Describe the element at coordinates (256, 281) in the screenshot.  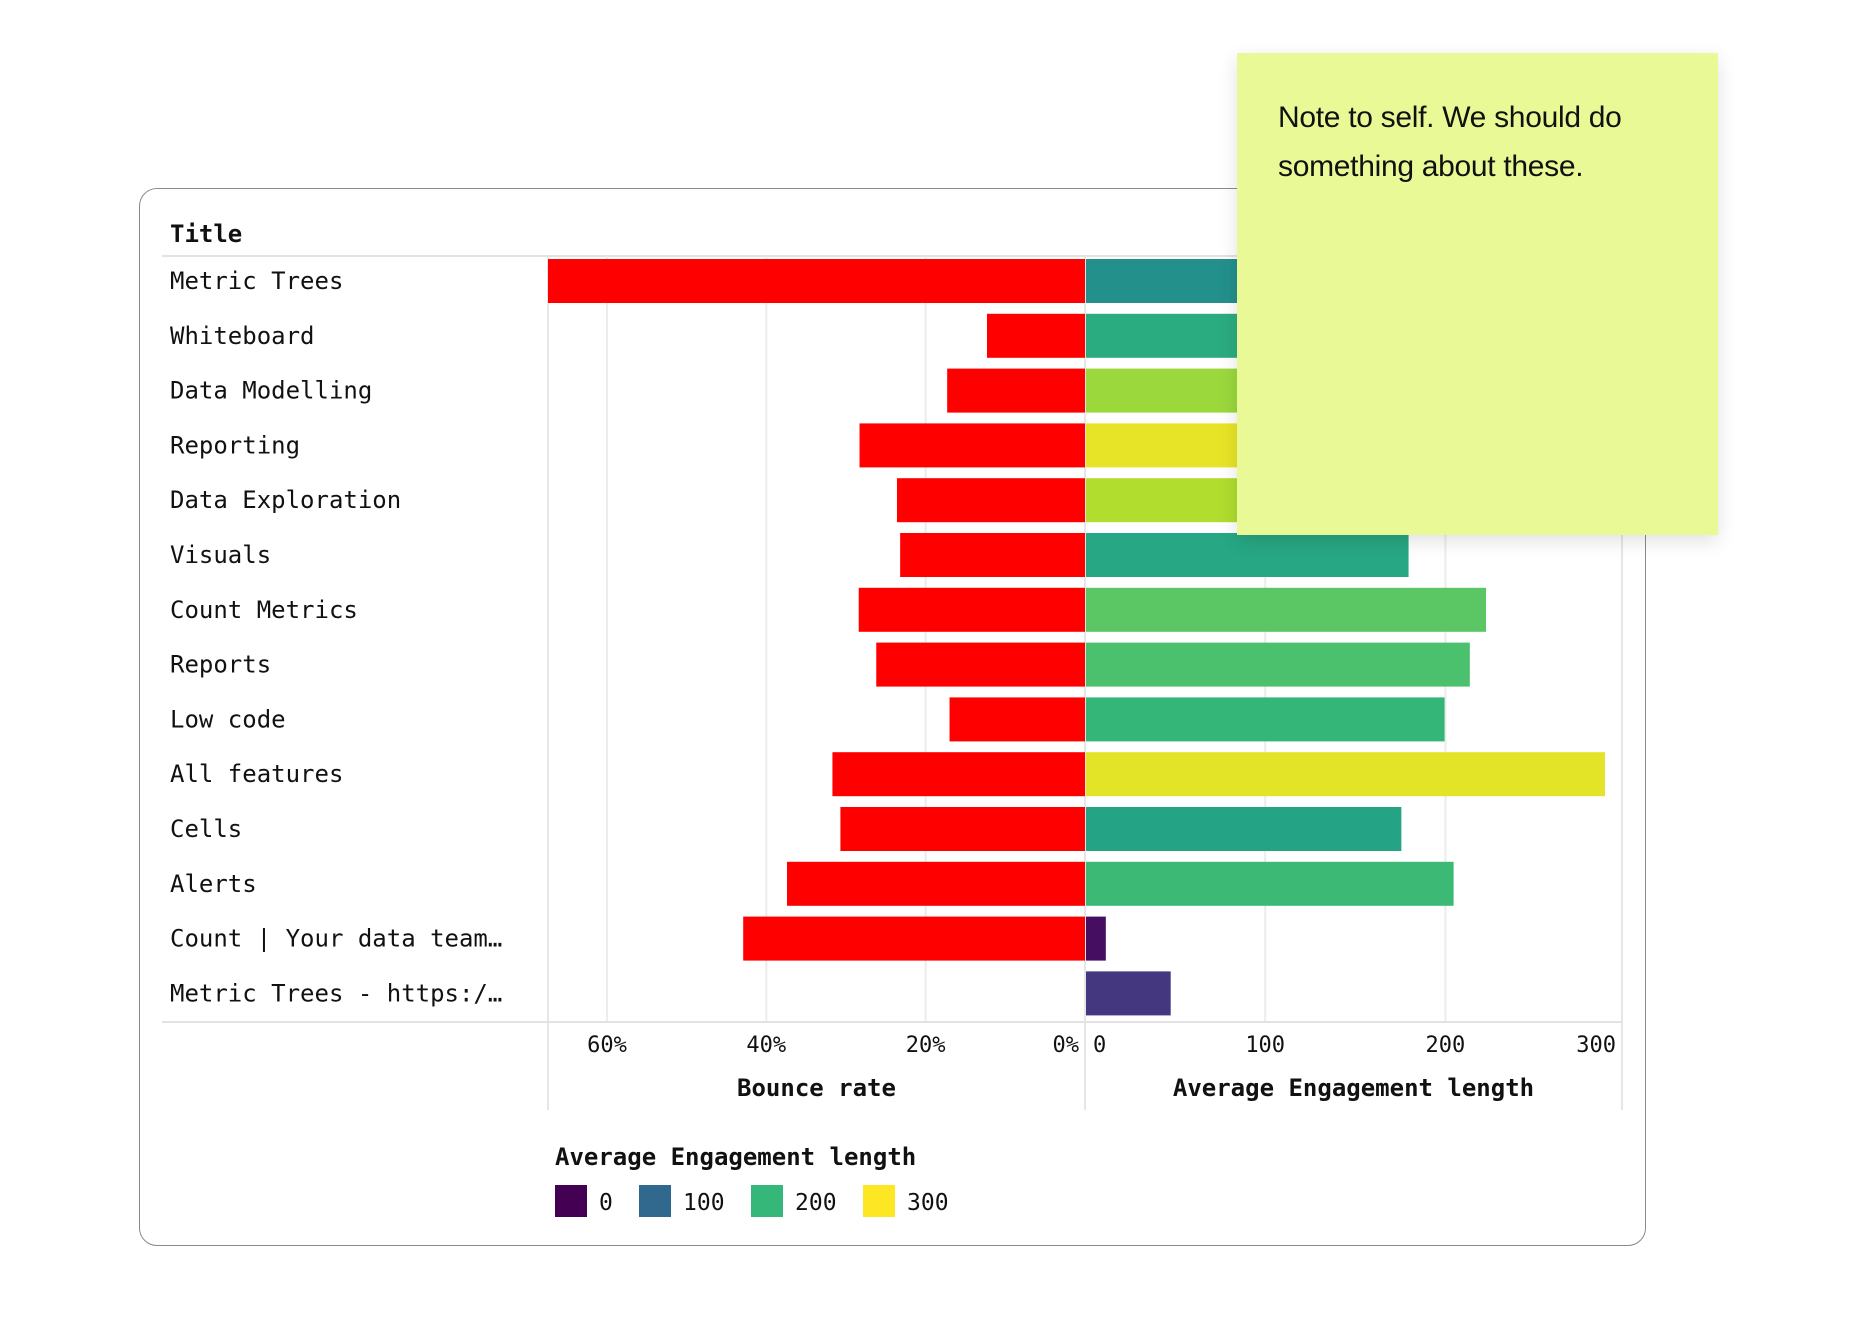
I see `category-label: Metric Trees` at that location.